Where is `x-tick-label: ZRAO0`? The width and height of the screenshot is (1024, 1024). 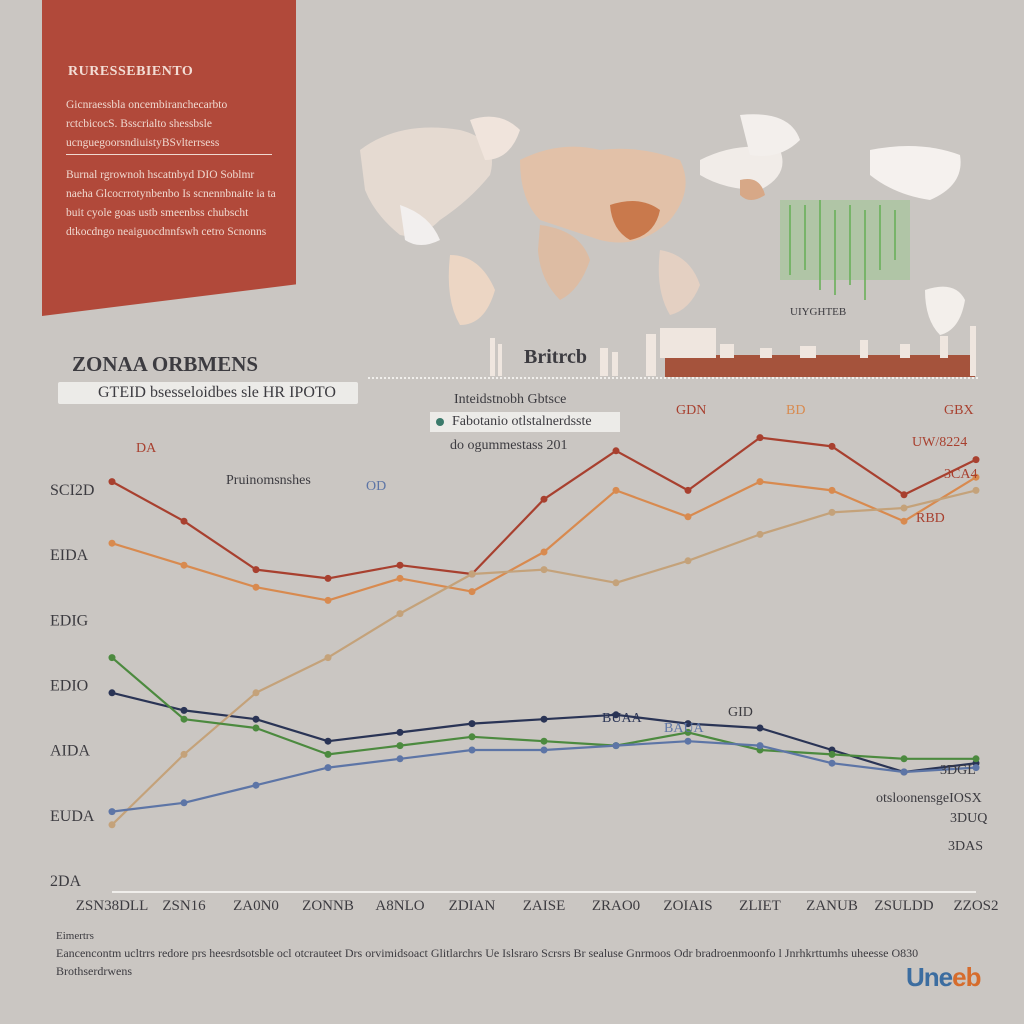
x-tick-label: ZRAO0 is located at coordinates (616, 906).